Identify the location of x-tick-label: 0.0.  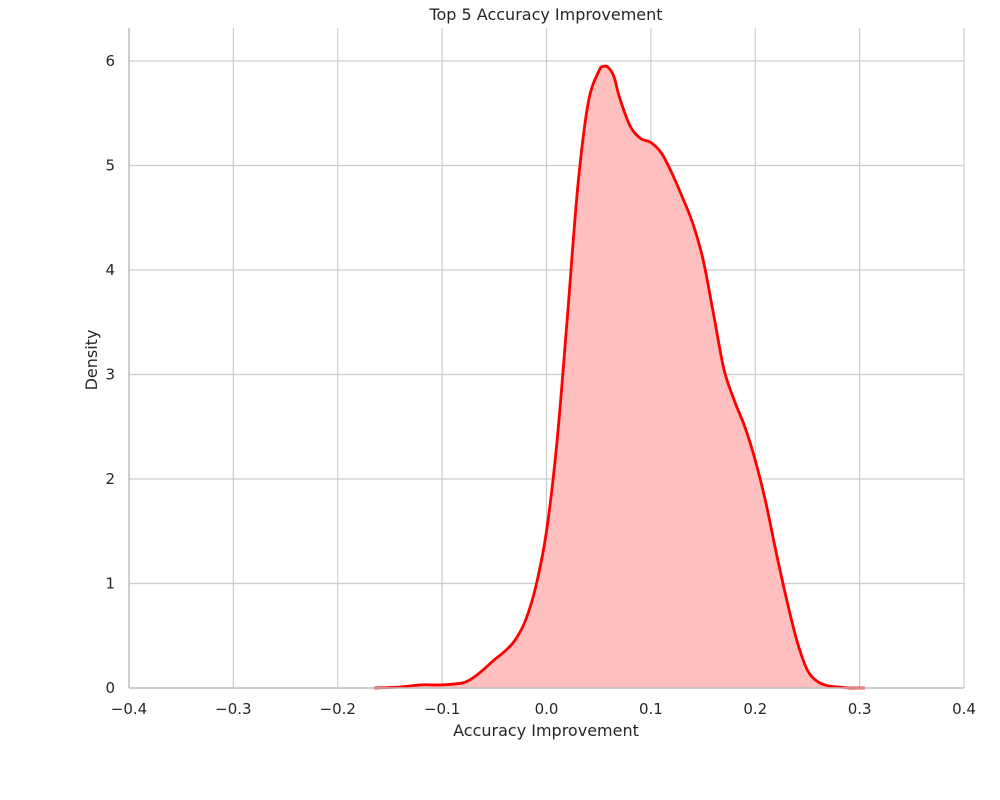
(547, 709).